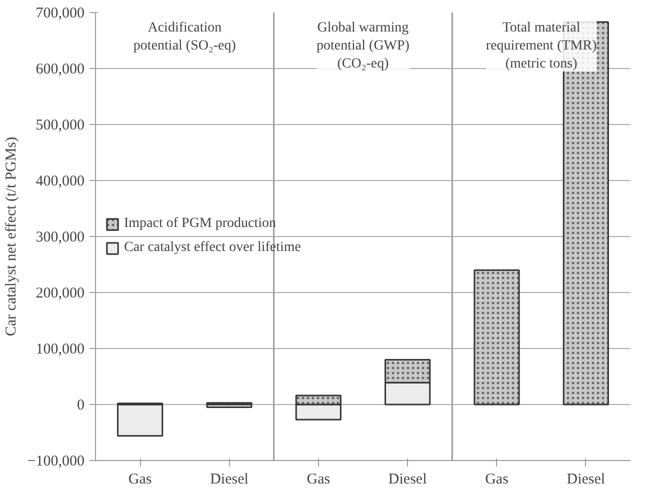  Describe the element at coordinates (140, 420) in the screenshot. I see `bar` at that location.